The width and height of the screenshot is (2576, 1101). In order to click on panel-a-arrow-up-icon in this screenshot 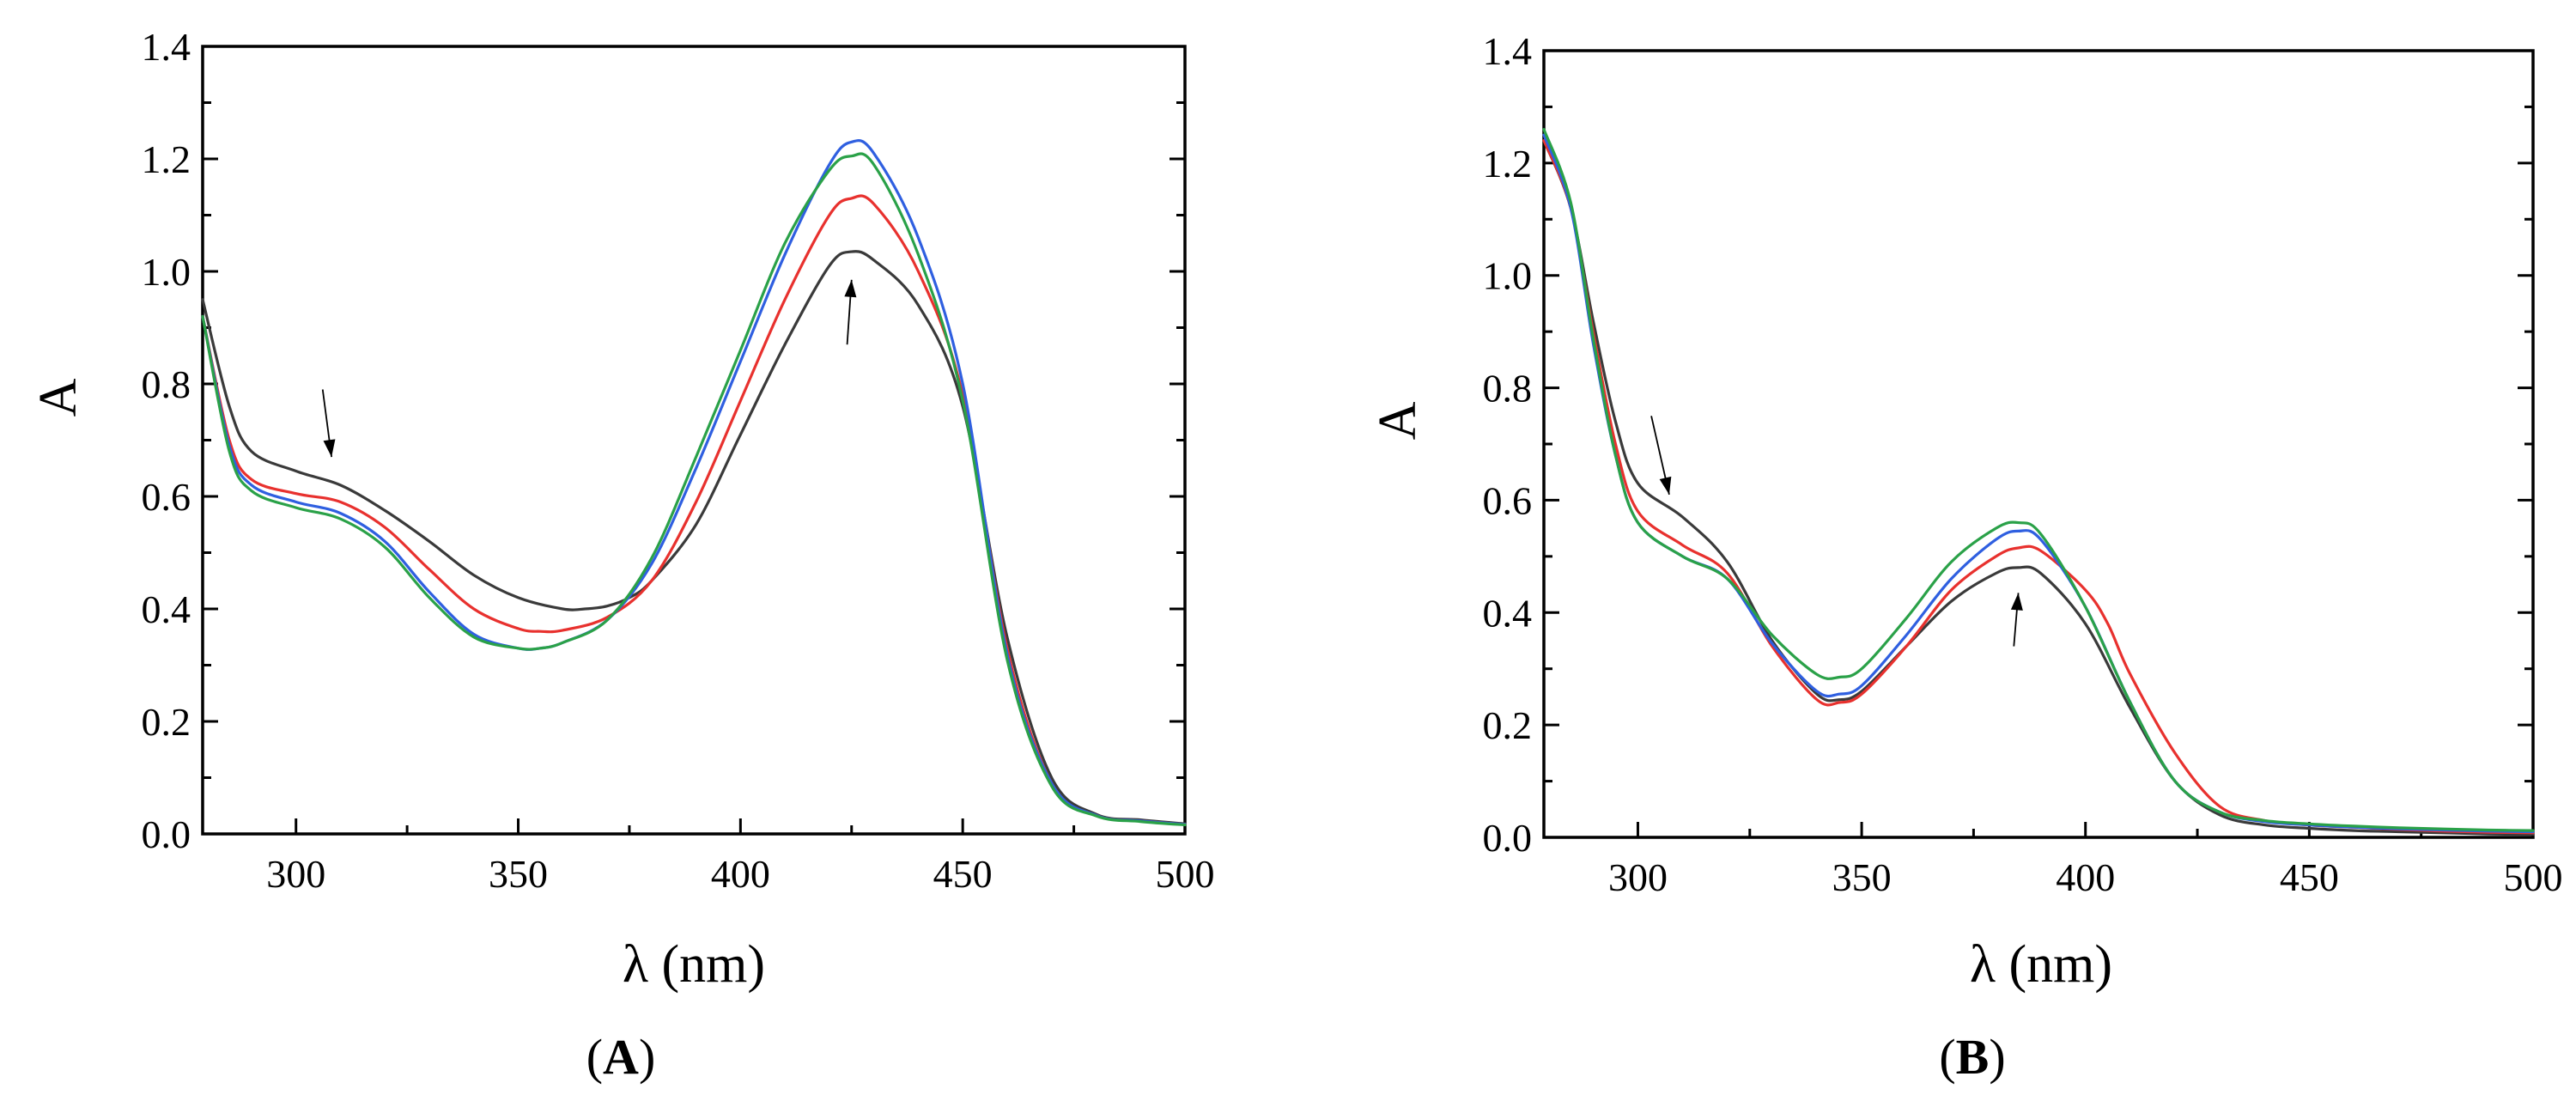, I will do `click(850, 288)`.